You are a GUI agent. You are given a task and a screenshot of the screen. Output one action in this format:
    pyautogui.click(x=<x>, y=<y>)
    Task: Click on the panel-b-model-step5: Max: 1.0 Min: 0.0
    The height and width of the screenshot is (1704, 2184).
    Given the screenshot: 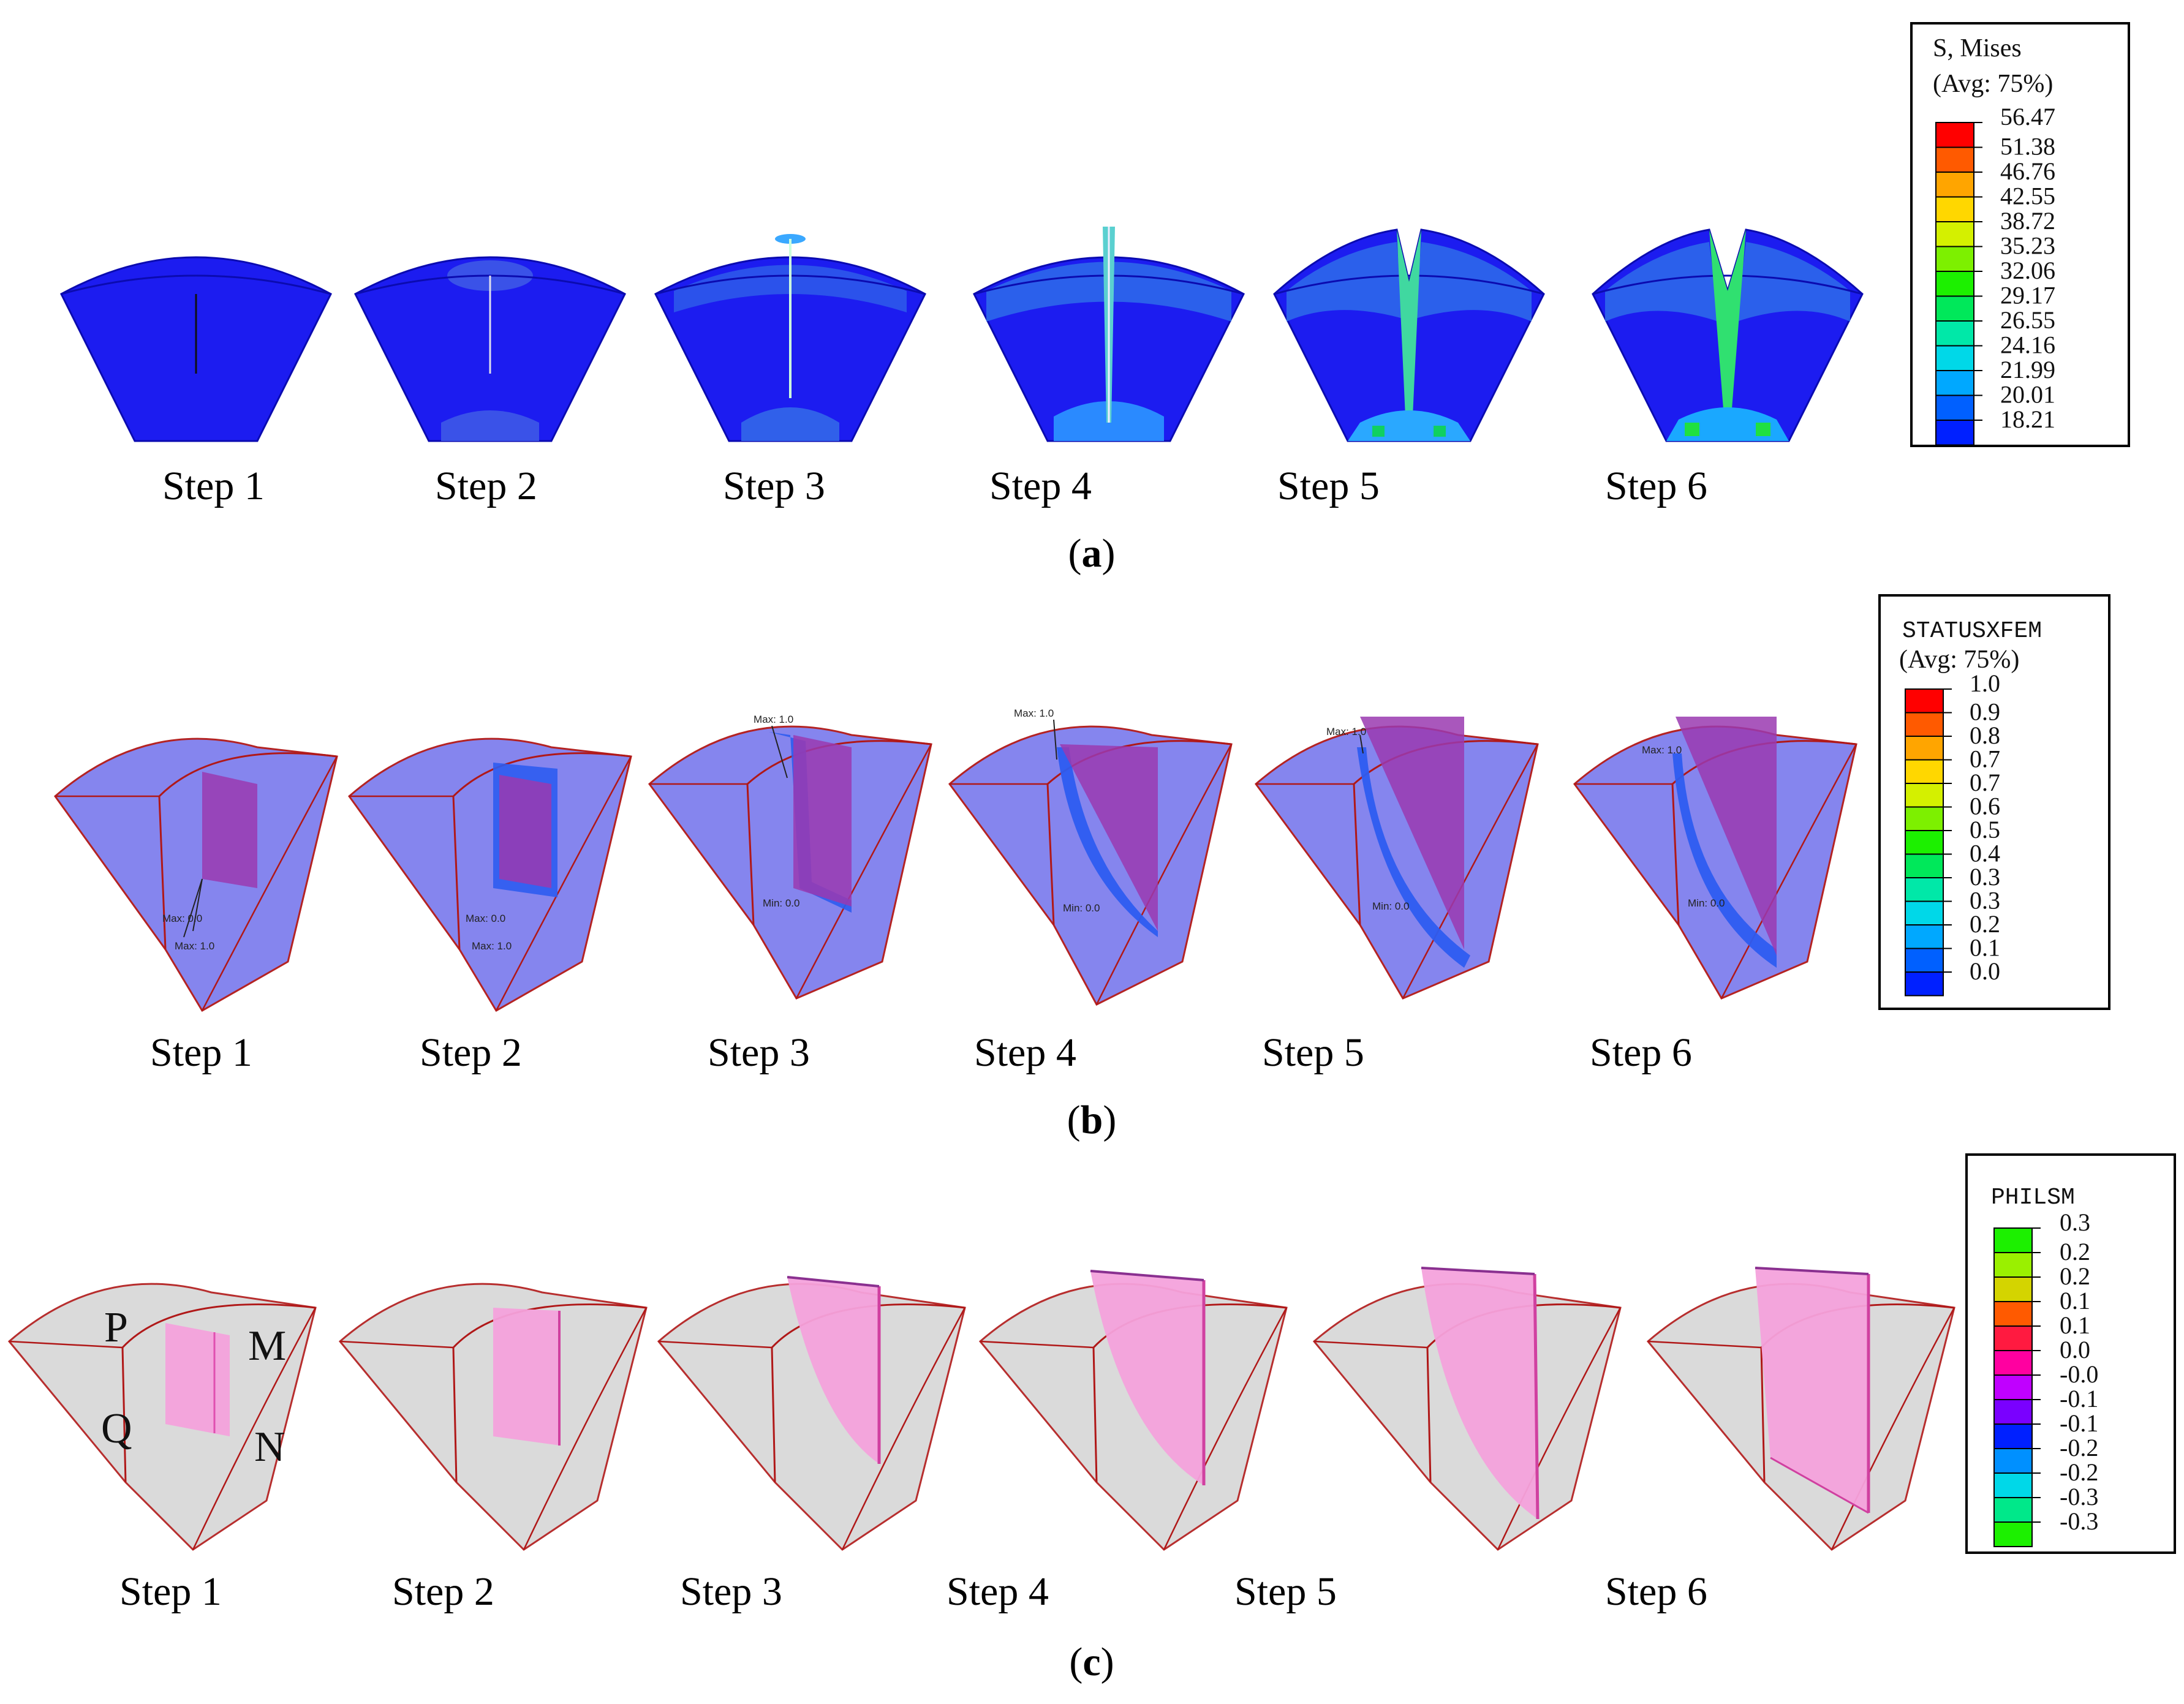 What is the action you would take?
    pyautogui.click(x=1396, y=858)
    